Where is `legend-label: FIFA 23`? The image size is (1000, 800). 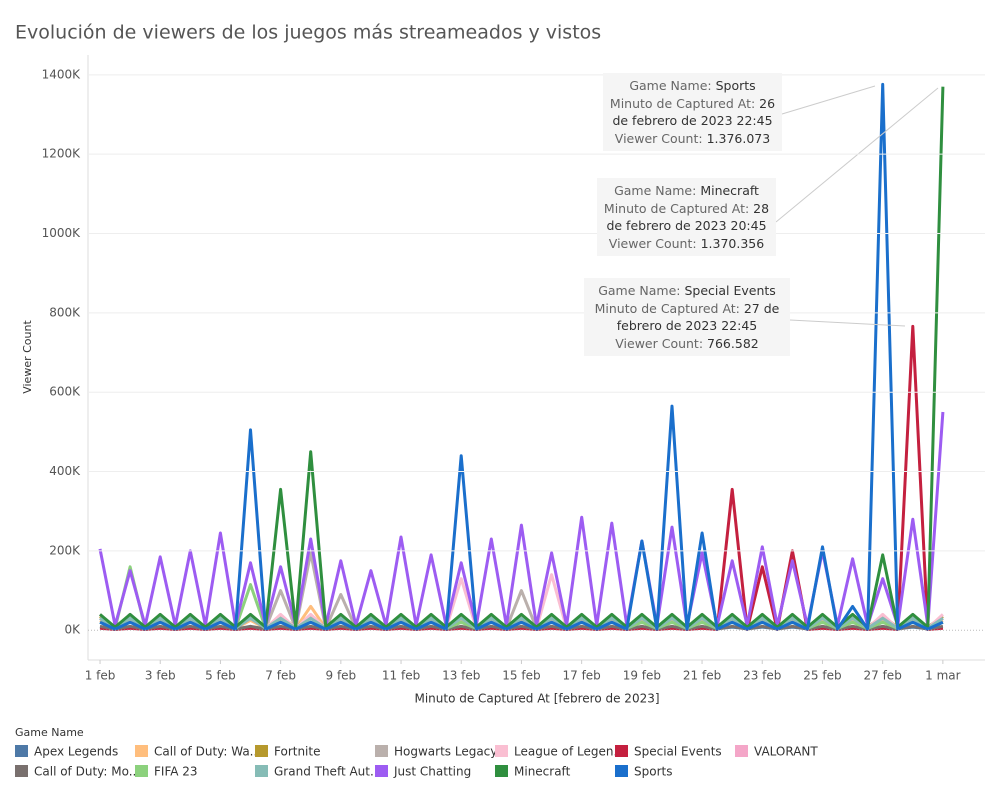
legend-label: FIFA 23 is located at coordinates (176, 772).